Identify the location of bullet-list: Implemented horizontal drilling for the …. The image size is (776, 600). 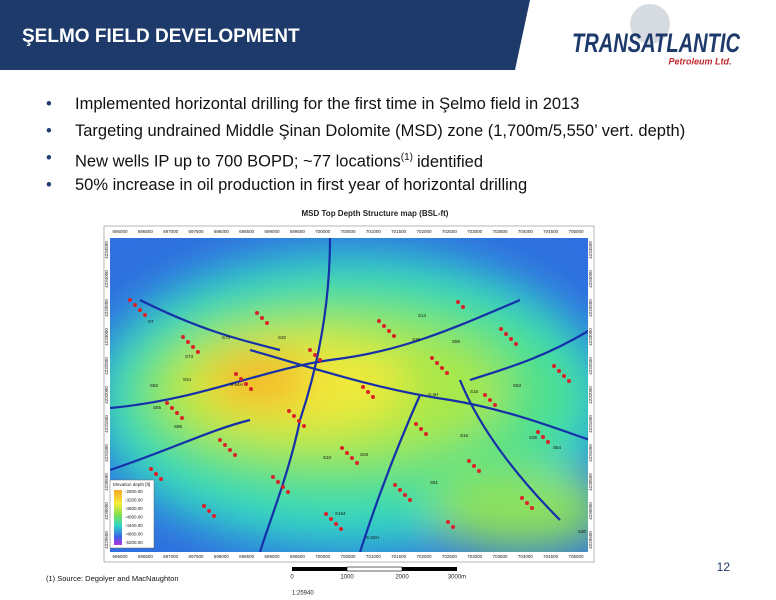
(364, 146).